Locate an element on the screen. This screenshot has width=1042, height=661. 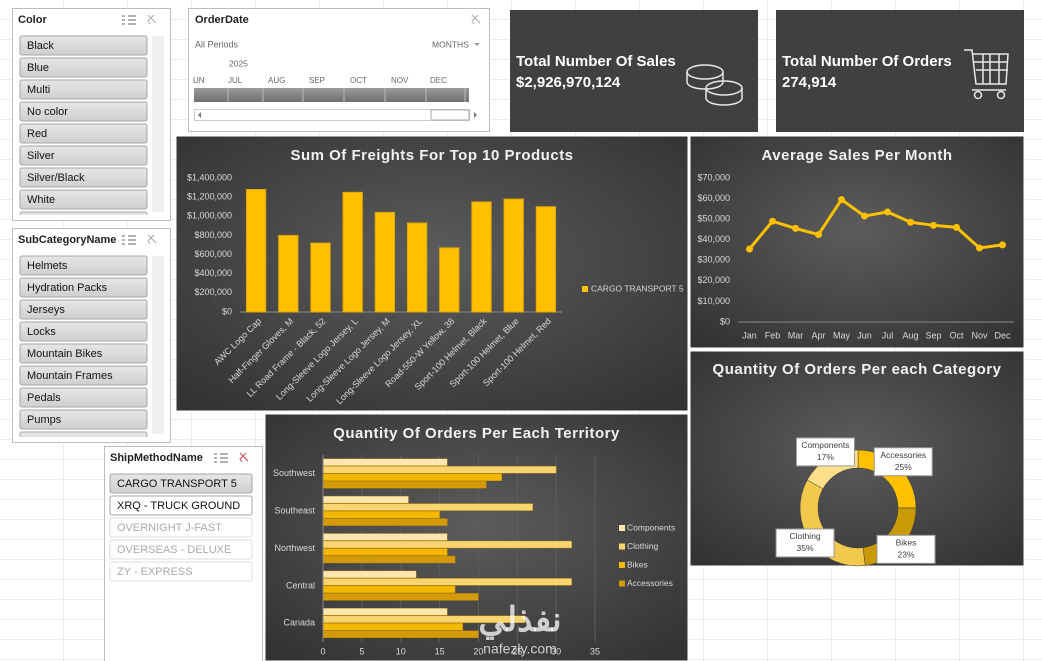
slicer-item-label: Silver is located at coordinates (41, 156).